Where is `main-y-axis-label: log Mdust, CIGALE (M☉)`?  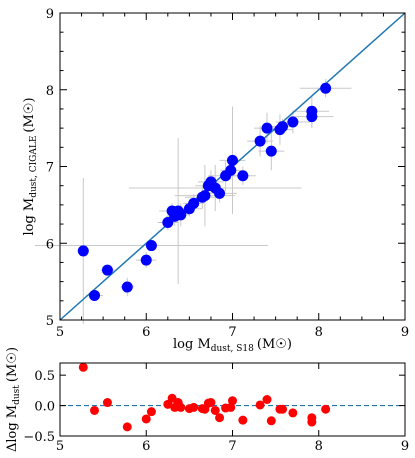 main-y-axis-label: log Mdust, CIGALE (M☉) is located at coordinates (30, 166).